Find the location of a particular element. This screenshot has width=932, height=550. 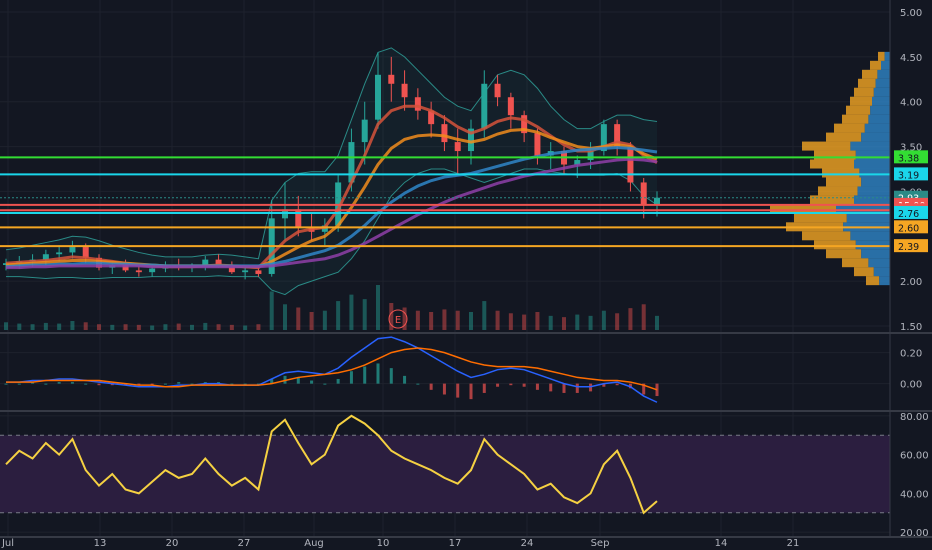

earnings-marker-circle is located at coordinates (398, 319).